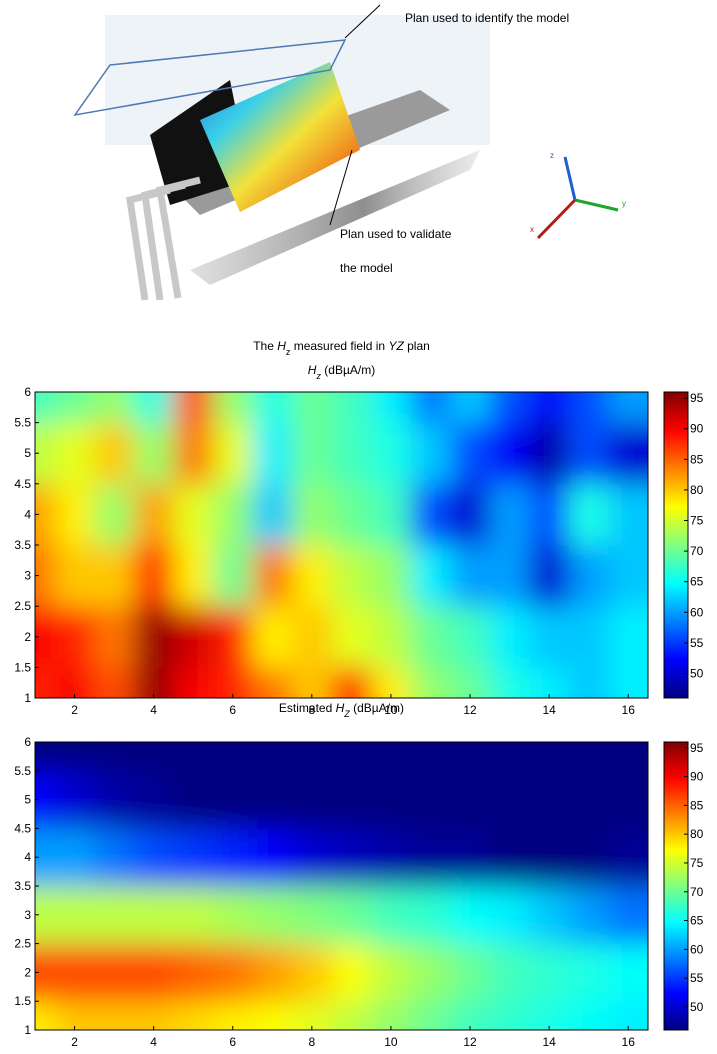  I want to click on x-tick-label: 4, so click(153, 1042).